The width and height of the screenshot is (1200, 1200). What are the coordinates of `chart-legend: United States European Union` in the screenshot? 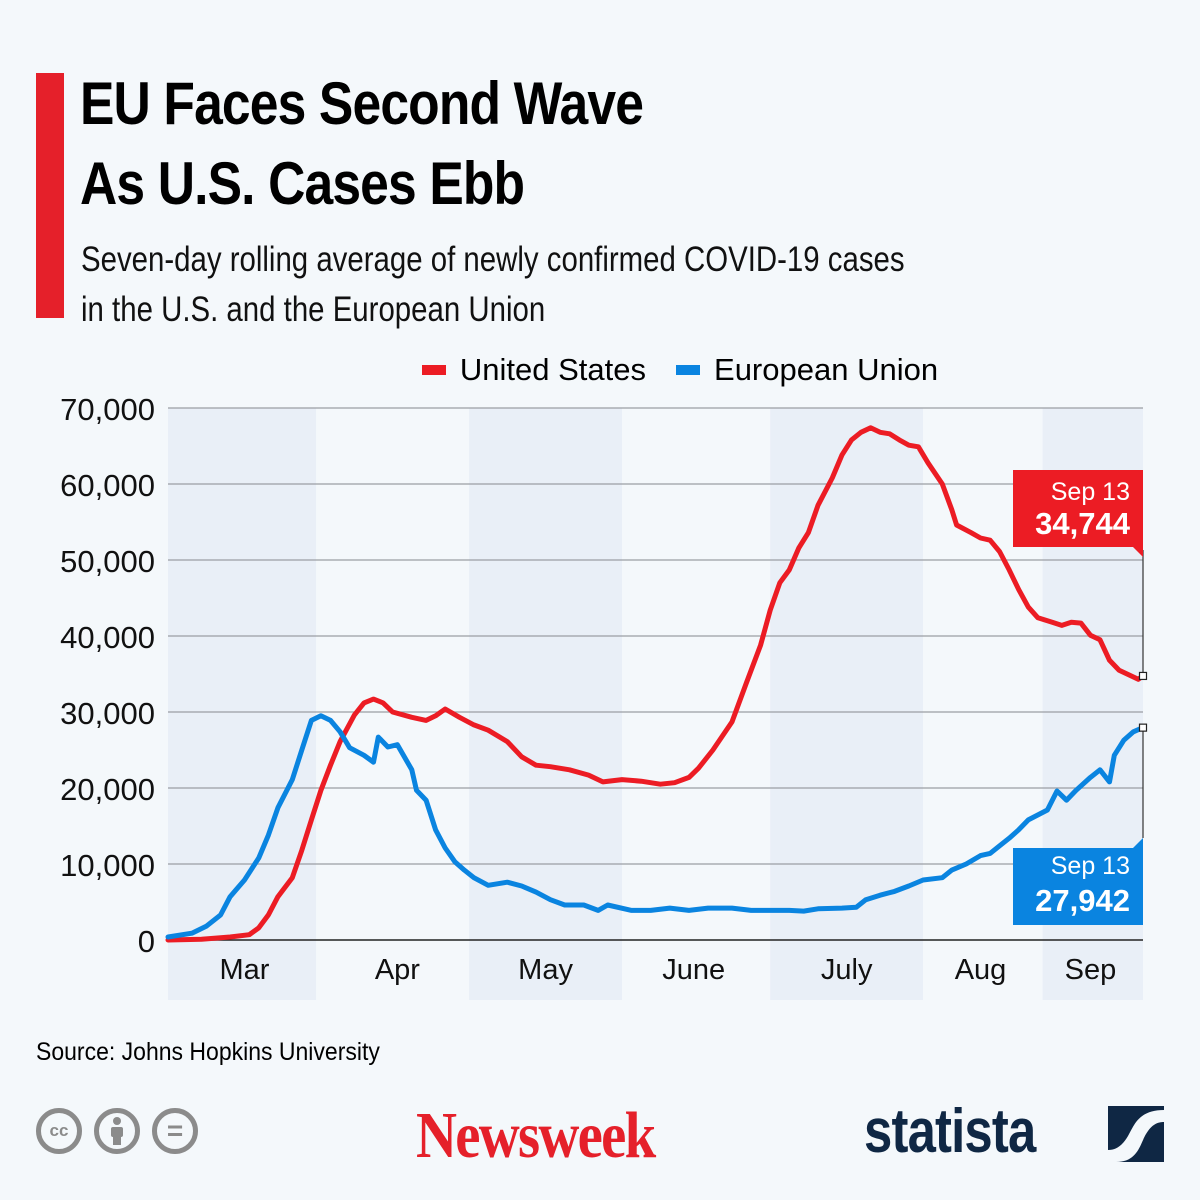 It's located at (600, 370).